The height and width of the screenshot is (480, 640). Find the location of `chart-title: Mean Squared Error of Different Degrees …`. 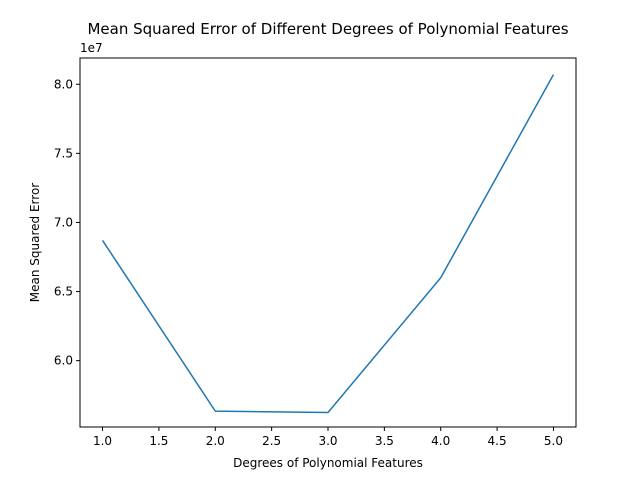

chart-title: Mean Squared Error of Different Degrees … is located at coordinates (327, 29).